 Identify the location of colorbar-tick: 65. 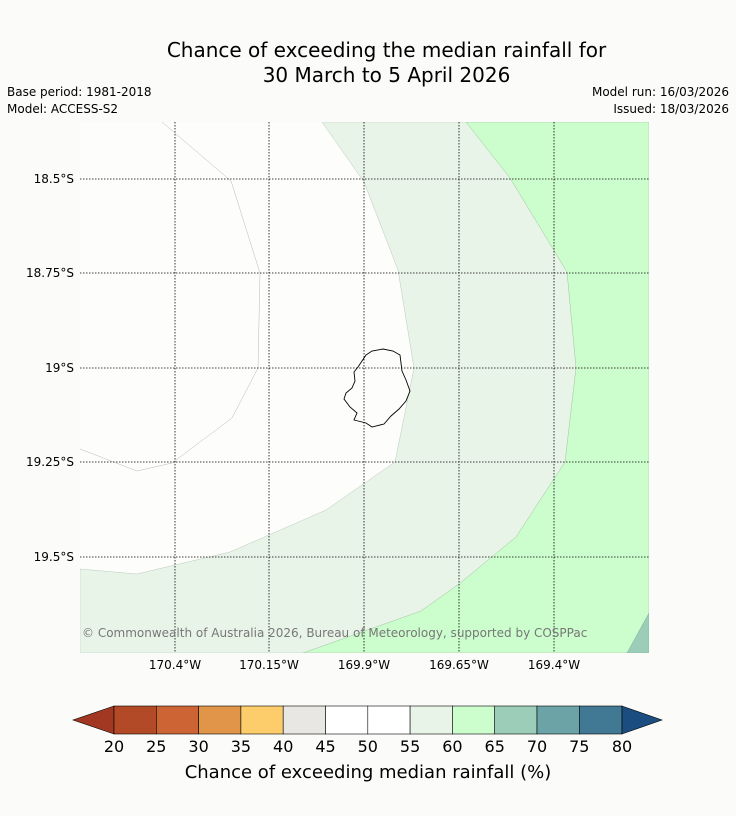
(495, 746).